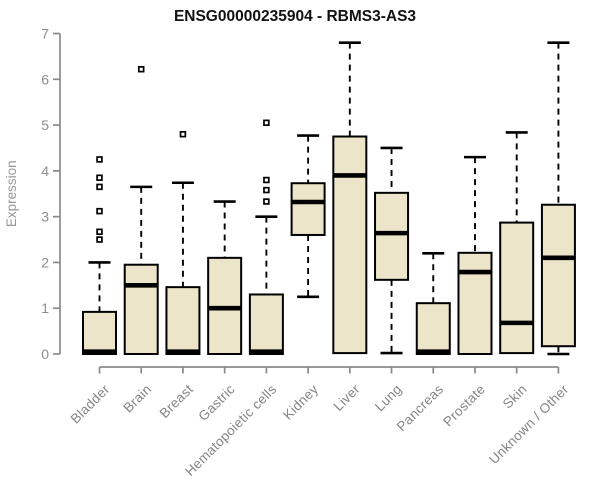 The height and width of the screenshot is (500, 600). Describe the element at coordinates (45, 217) in the screenshot. I see `y-tick-label: 3` at that location.